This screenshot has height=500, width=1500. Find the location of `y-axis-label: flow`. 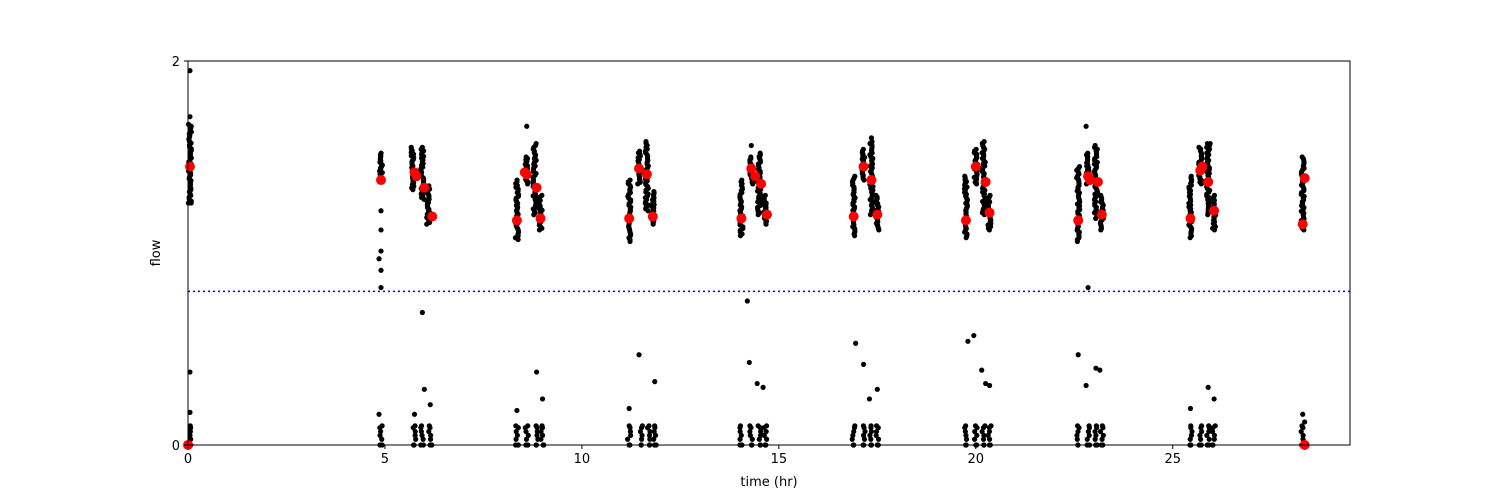

y-axis-label: flow is located at coordinates (156, 252).